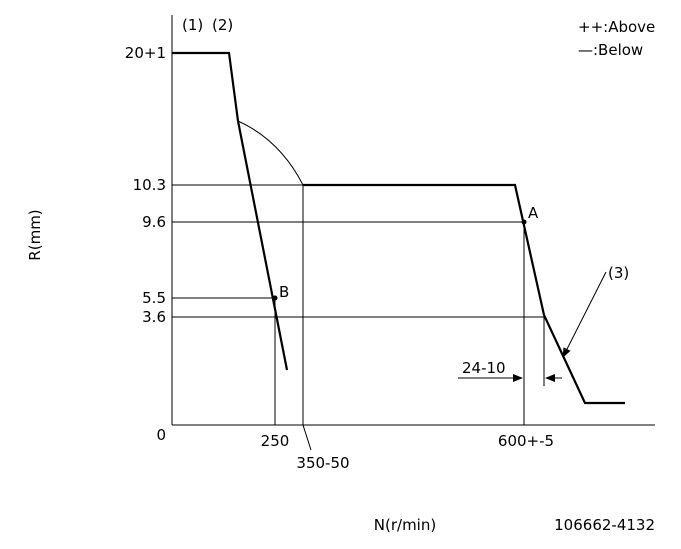  What do you see at coordinates (275, 441) in the screenshot?
I see `x-tick-label: 250` at bounding box center [275, 441].